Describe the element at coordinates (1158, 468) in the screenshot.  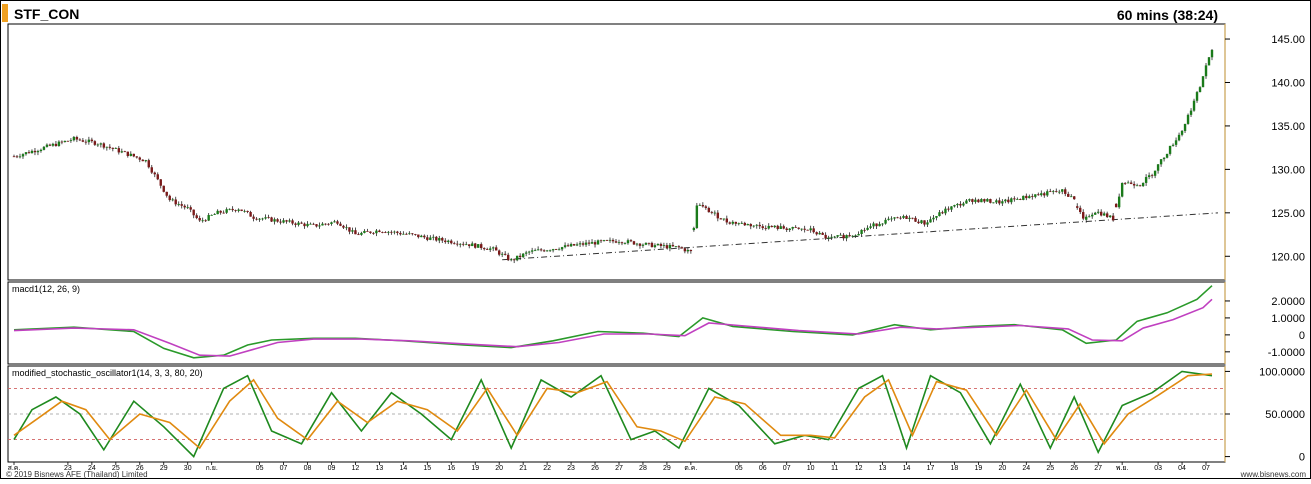
I see `x-tick-label: 03` at that location.